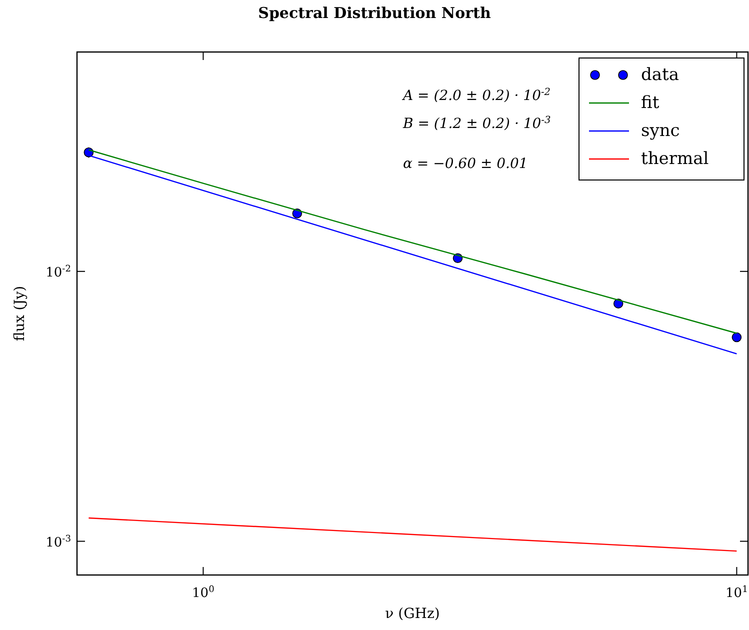 Image resolution: width=749 pixels, height=630 pixels. What do you see at coordinates (476, 95) in the screenshot?
I see `annotation: A = (2.0 ± 0.2) · 10$^{-2}$` at bounding box center [476, 95].